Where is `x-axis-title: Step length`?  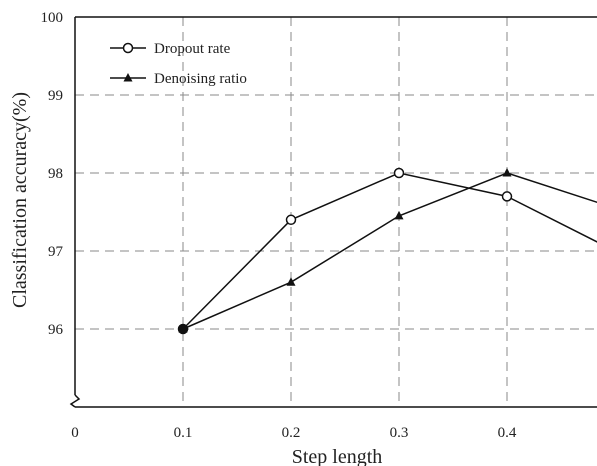 x-axis-title: Step length is located at coordinates (337, 456).